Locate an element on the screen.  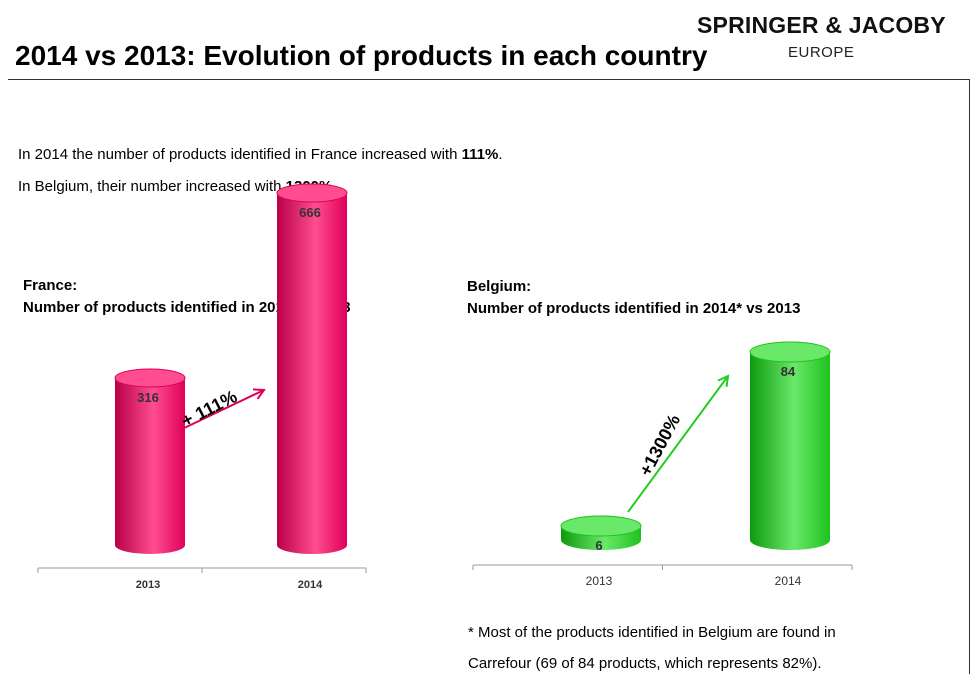
belgium-growth-arrowhead is located at coordinates (723, 381).